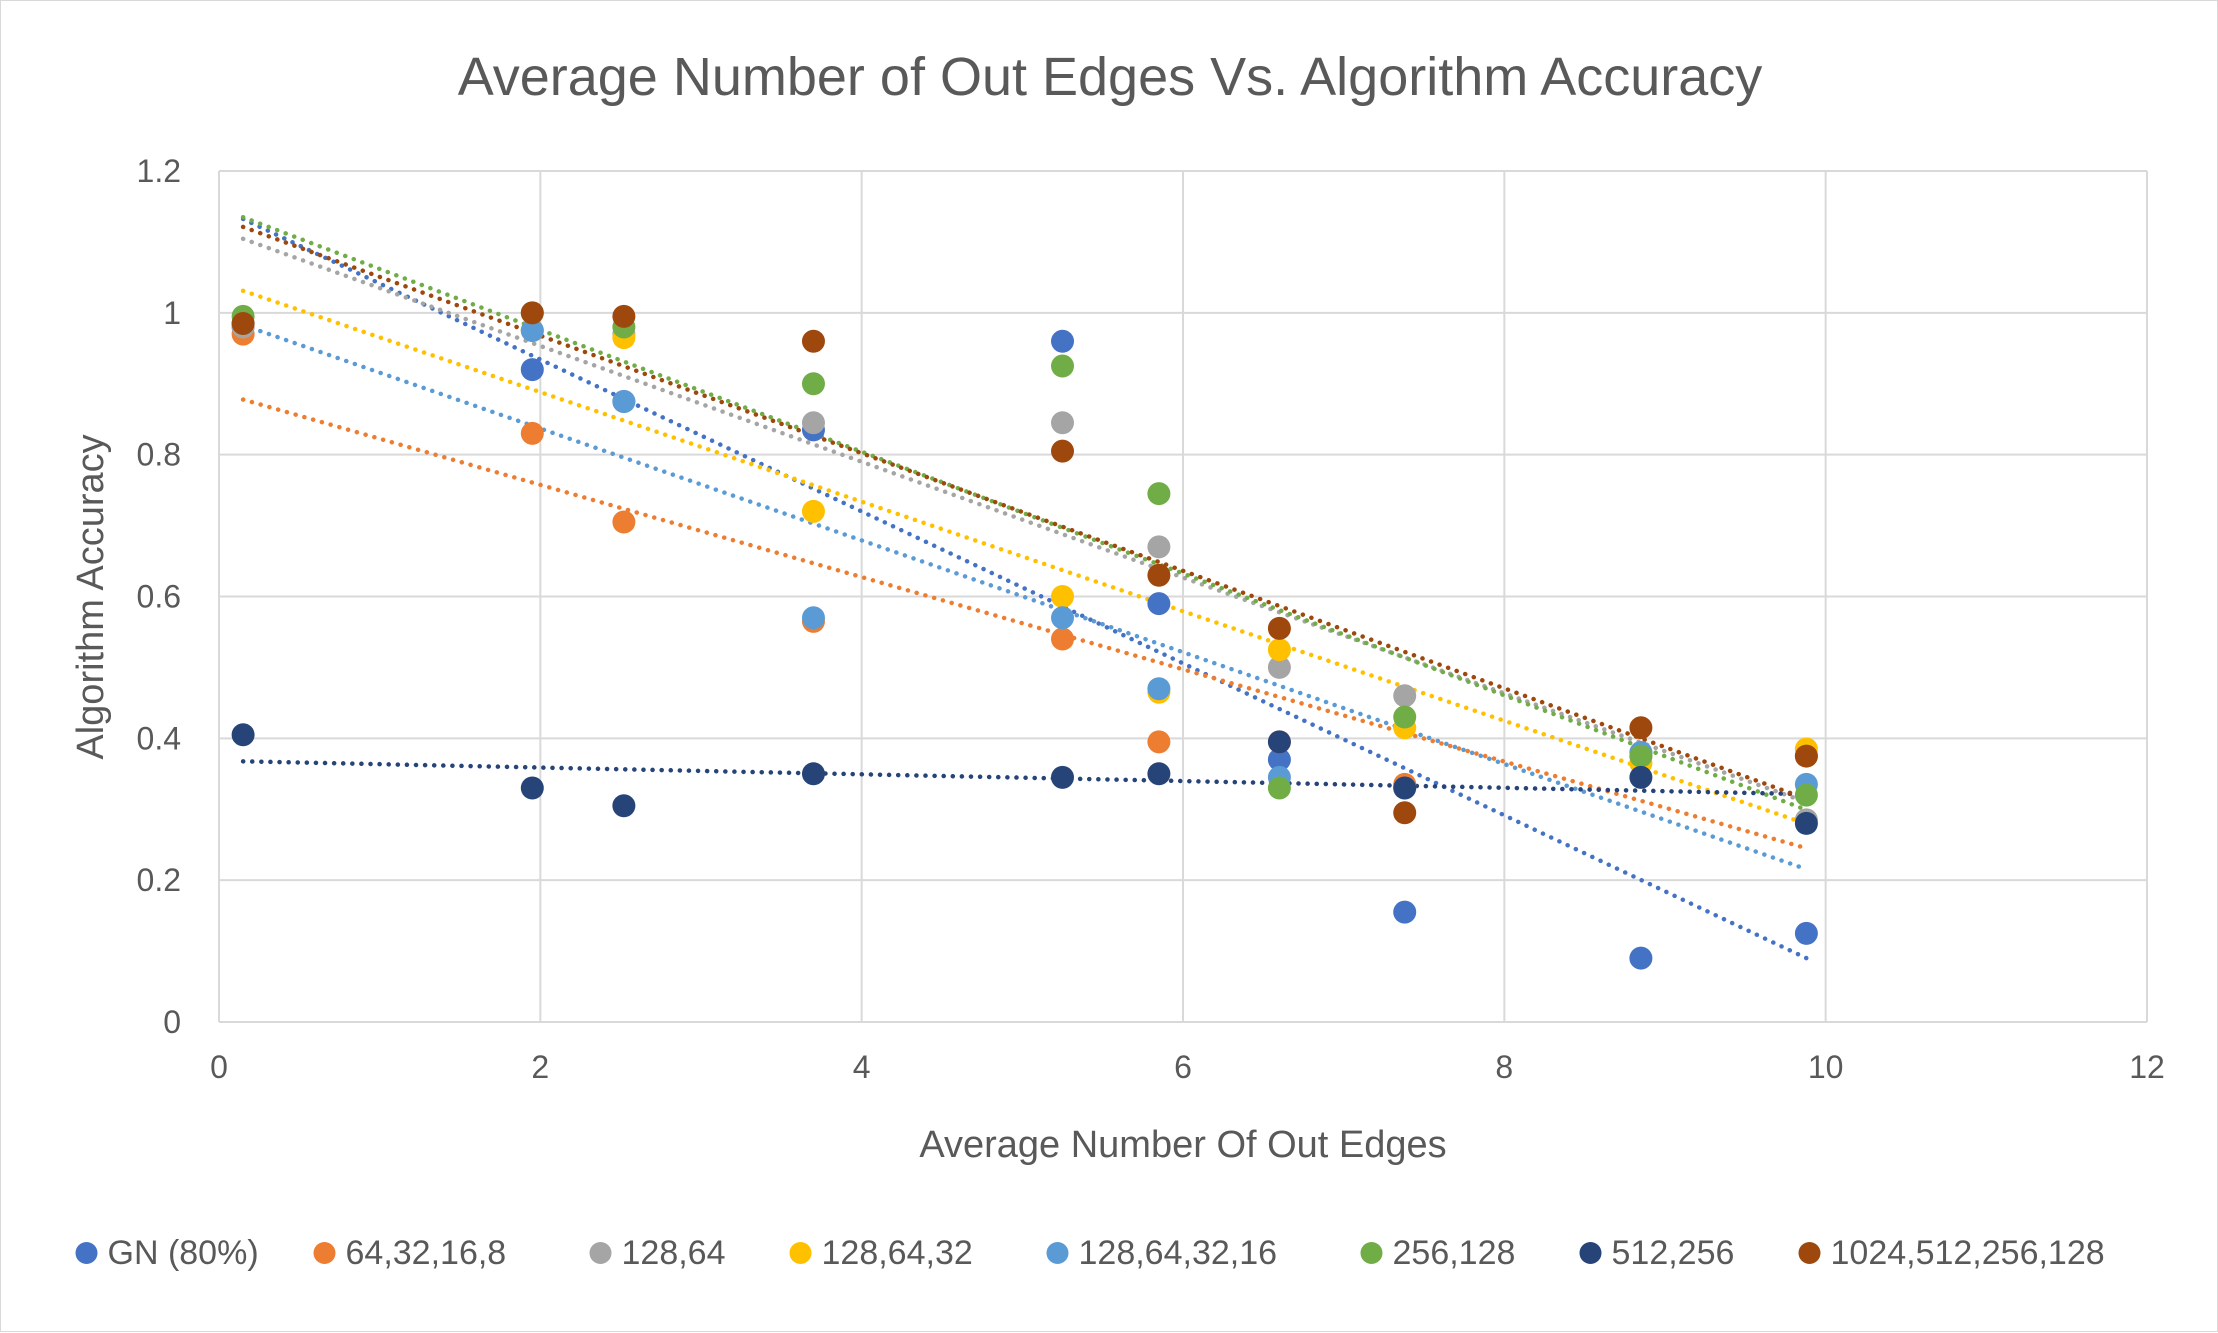  I want to click on legend-label: 256,128, so click(1454, 1253).